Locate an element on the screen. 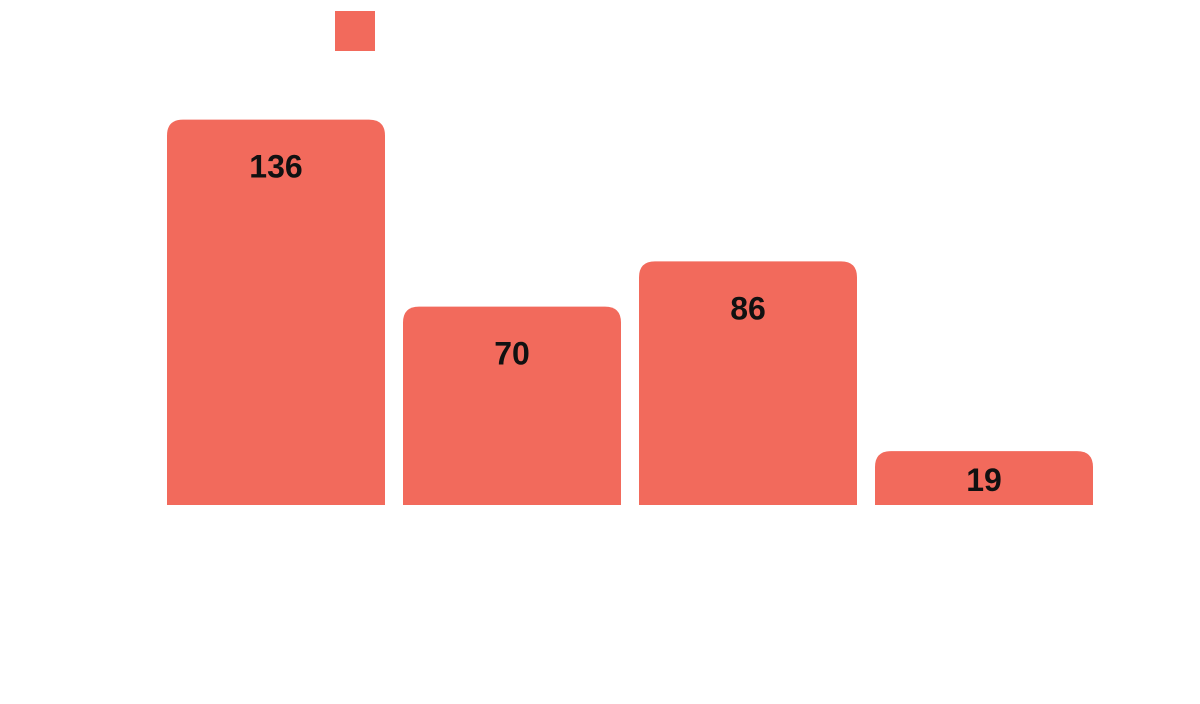 The width and height of the screenshot is (1200, 704). chart-legend is located at coordinates (355, 31).